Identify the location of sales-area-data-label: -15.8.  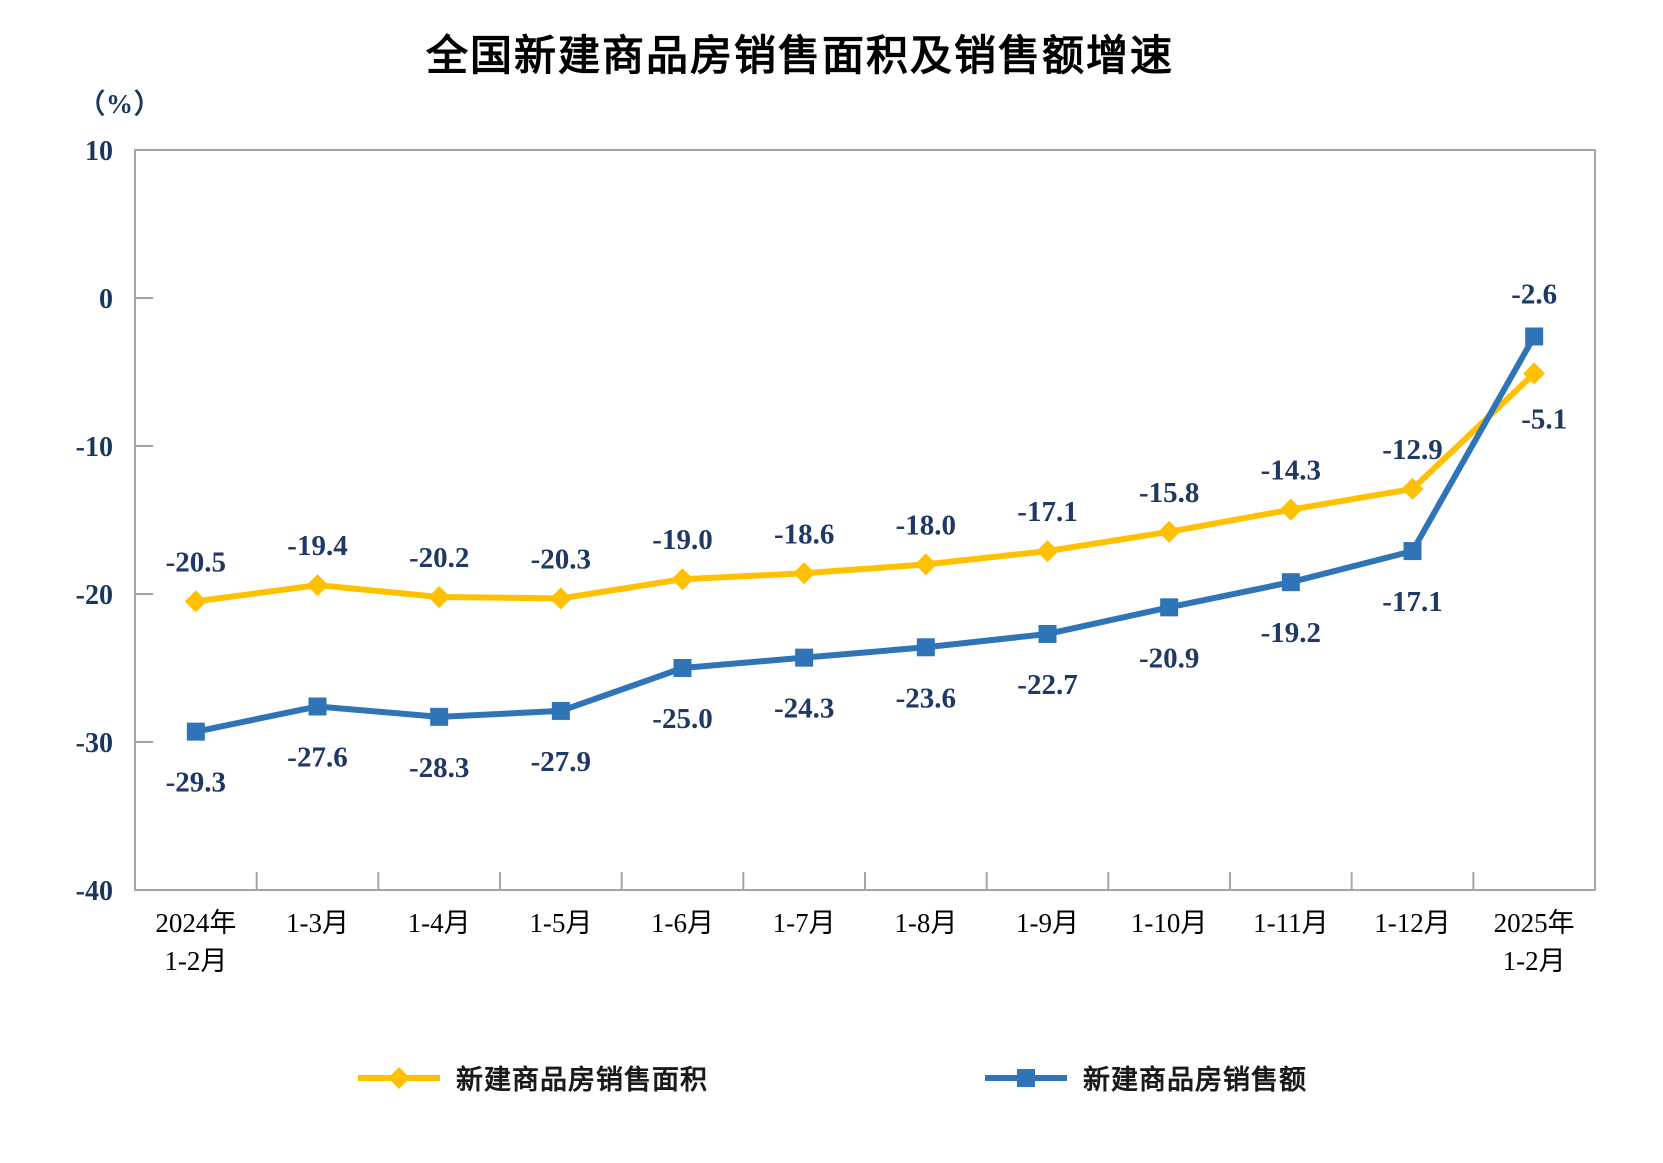
(1169, 493).